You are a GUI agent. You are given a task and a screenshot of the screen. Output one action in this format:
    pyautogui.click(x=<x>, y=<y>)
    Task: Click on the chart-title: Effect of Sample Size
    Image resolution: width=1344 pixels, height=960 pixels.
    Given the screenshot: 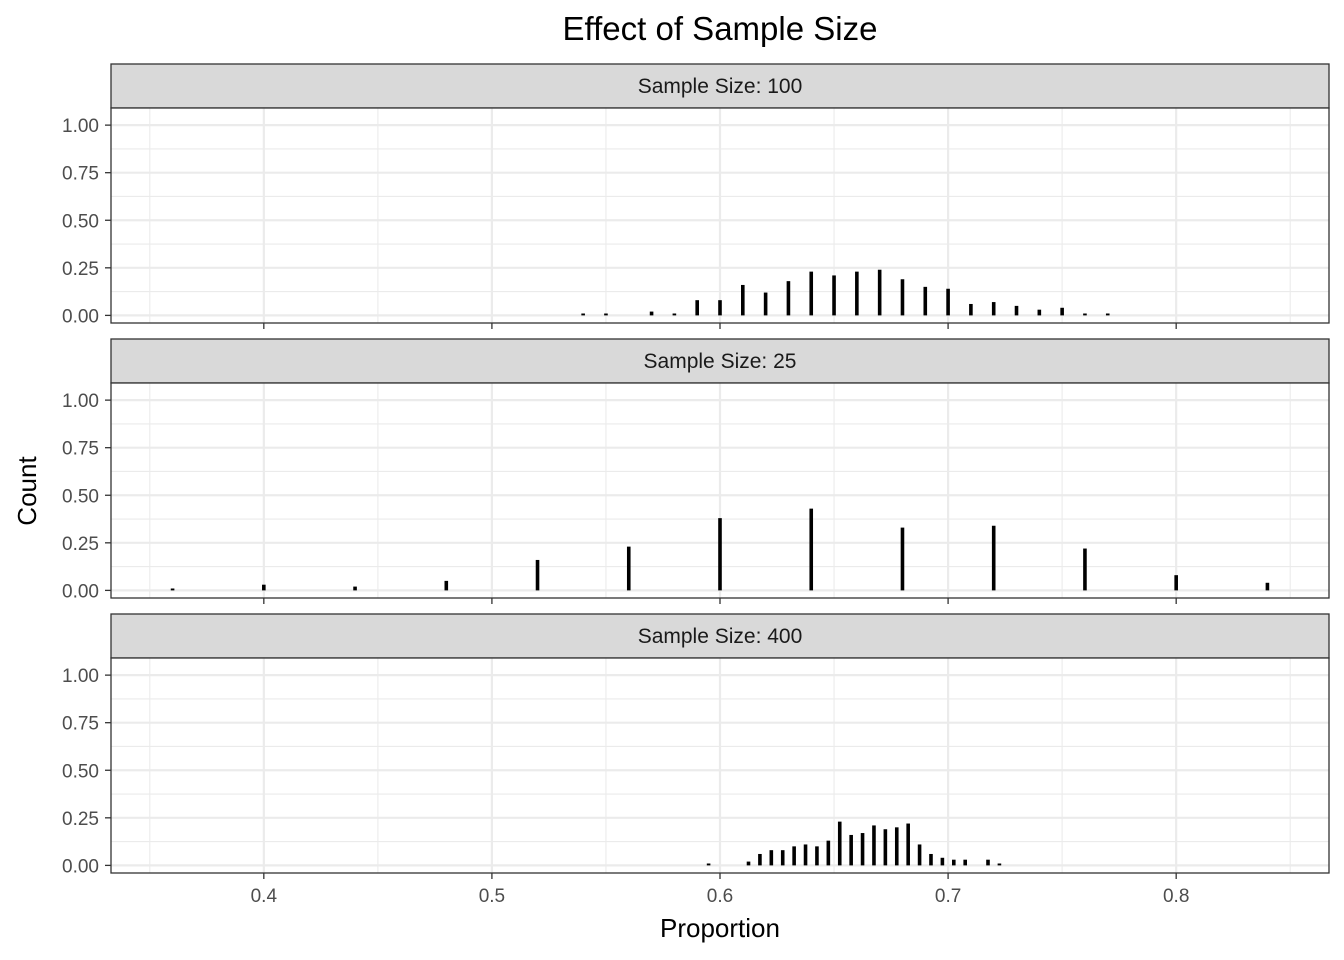 What is the action you would take?
    pyautogui.click(x=720, y=28)
    